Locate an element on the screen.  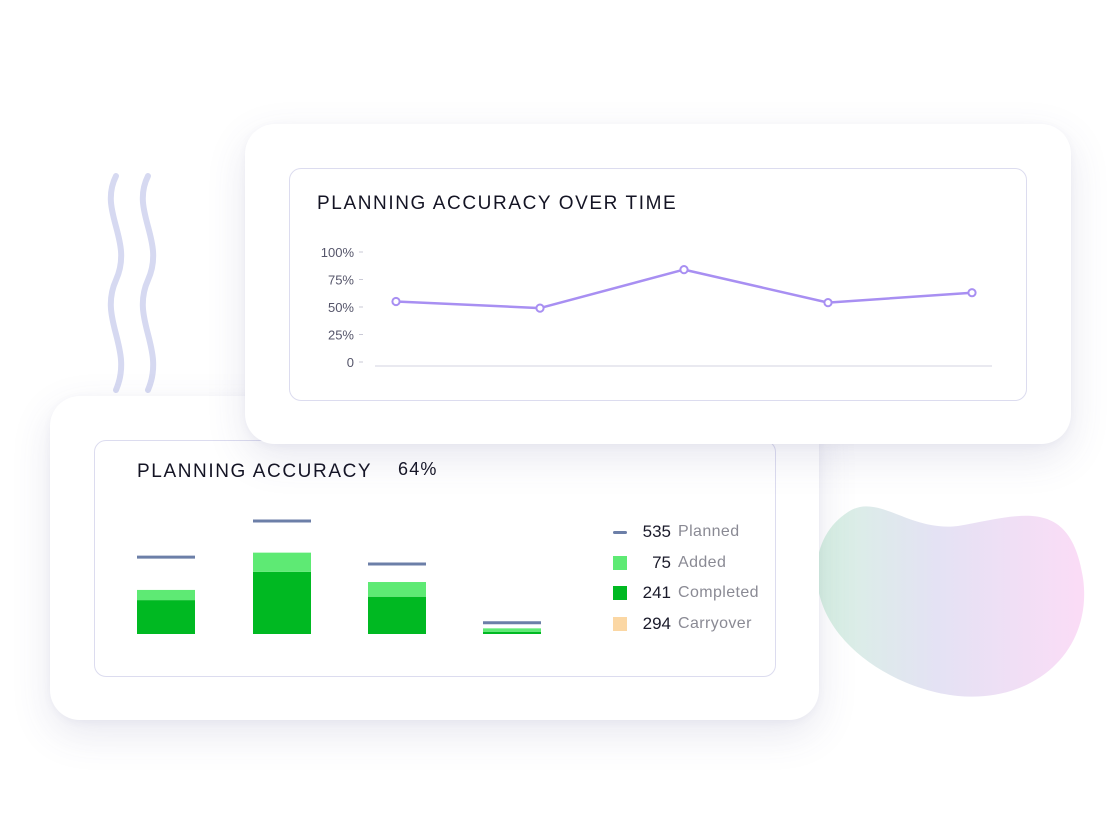
y-tick-label: 100% is located at coordinates (338, 252).